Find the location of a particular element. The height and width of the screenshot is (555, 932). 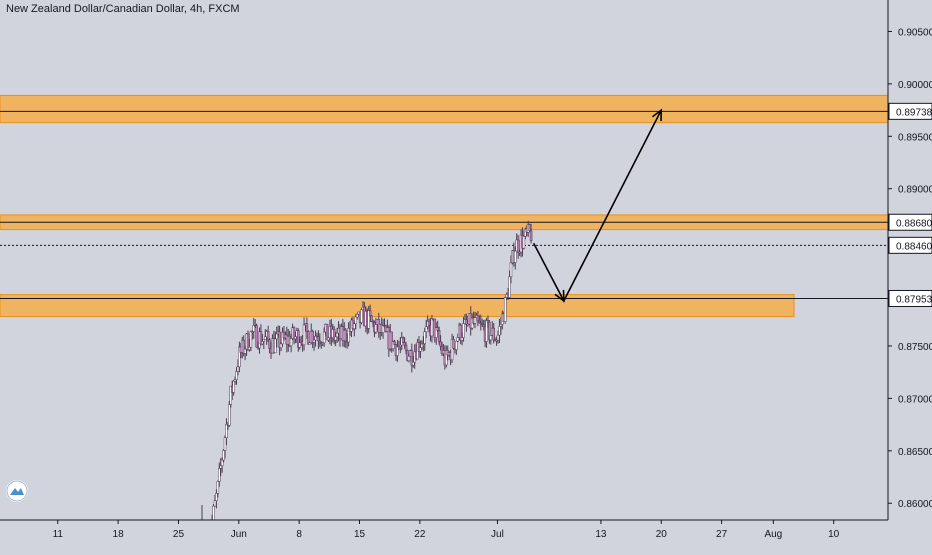

y-tick-label: 0.89500 is located at coordinates (915, 137).